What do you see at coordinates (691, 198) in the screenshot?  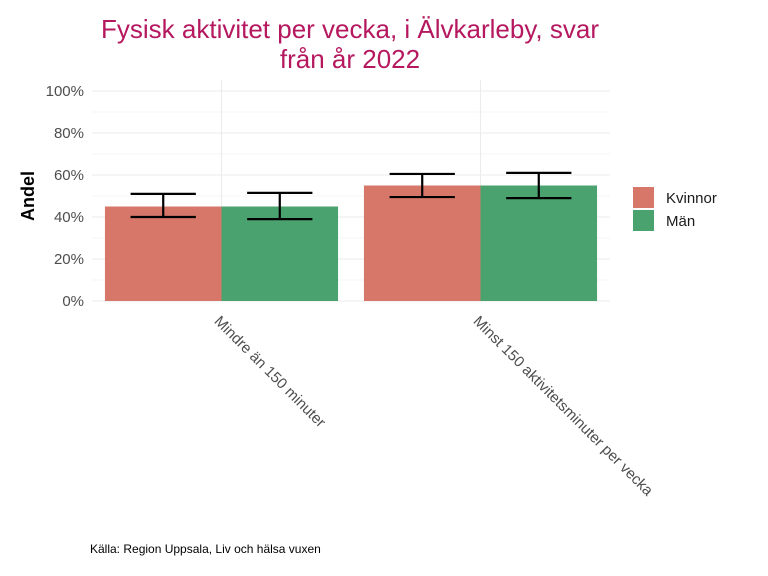 I see `legend-label-kvinnor: Kvinnor` at bounding box center [691, 198].